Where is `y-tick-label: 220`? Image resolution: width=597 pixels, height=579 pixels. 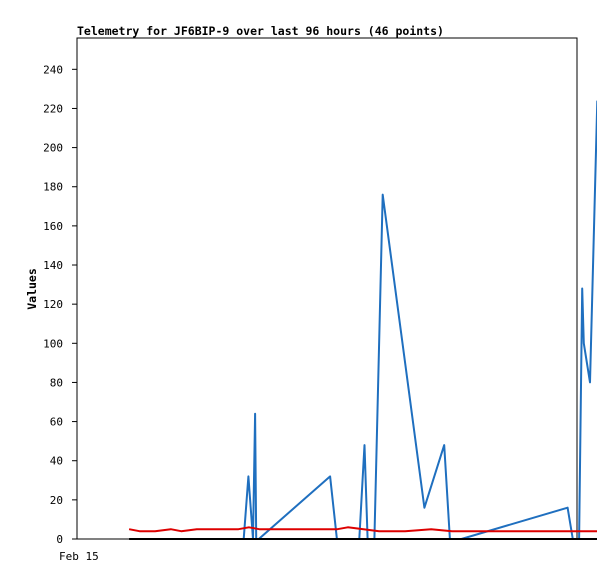
y-tick-label: 220 is located at coordinates (53, 108).